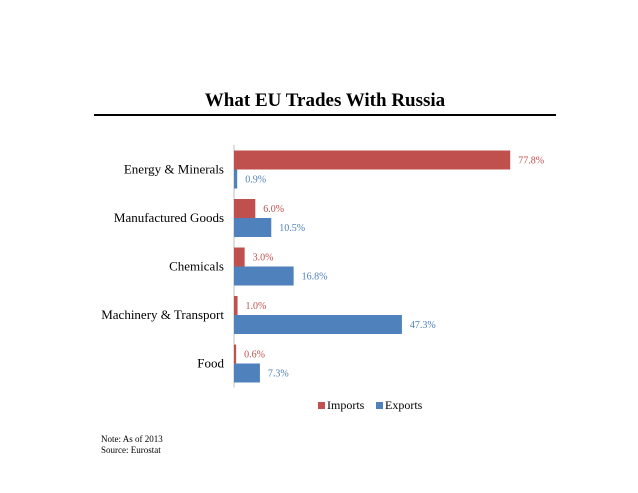  What do you see at coordinates (132, 439) in the screenshot?
I see `note-text: Note: As of 2013` at bounding box center [132, 439].